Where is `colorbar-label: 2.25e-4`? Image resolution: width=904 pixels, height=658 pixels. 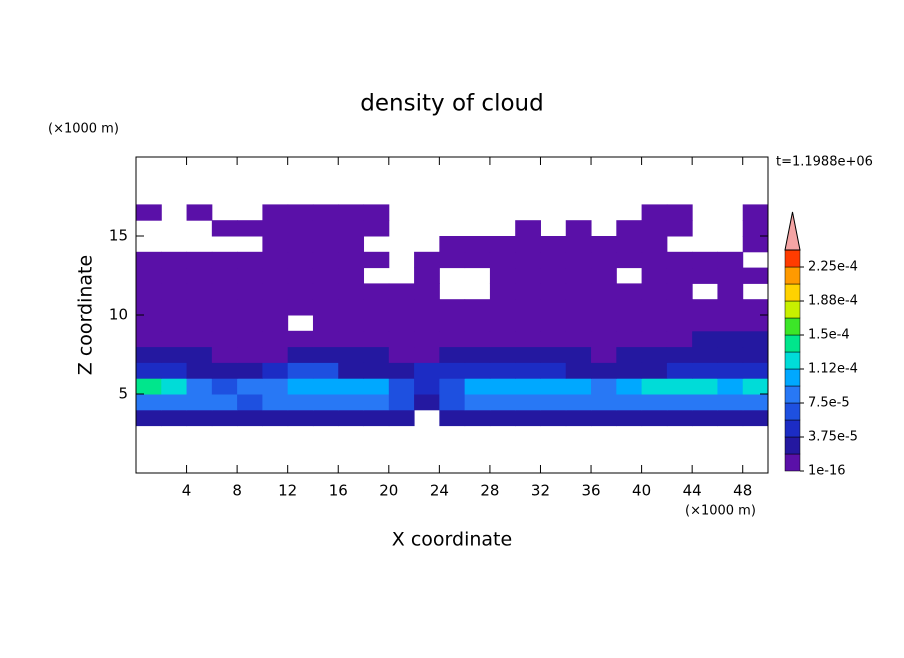 colorbar-label: 2.25e-4 is located at coordinates (833, 267).